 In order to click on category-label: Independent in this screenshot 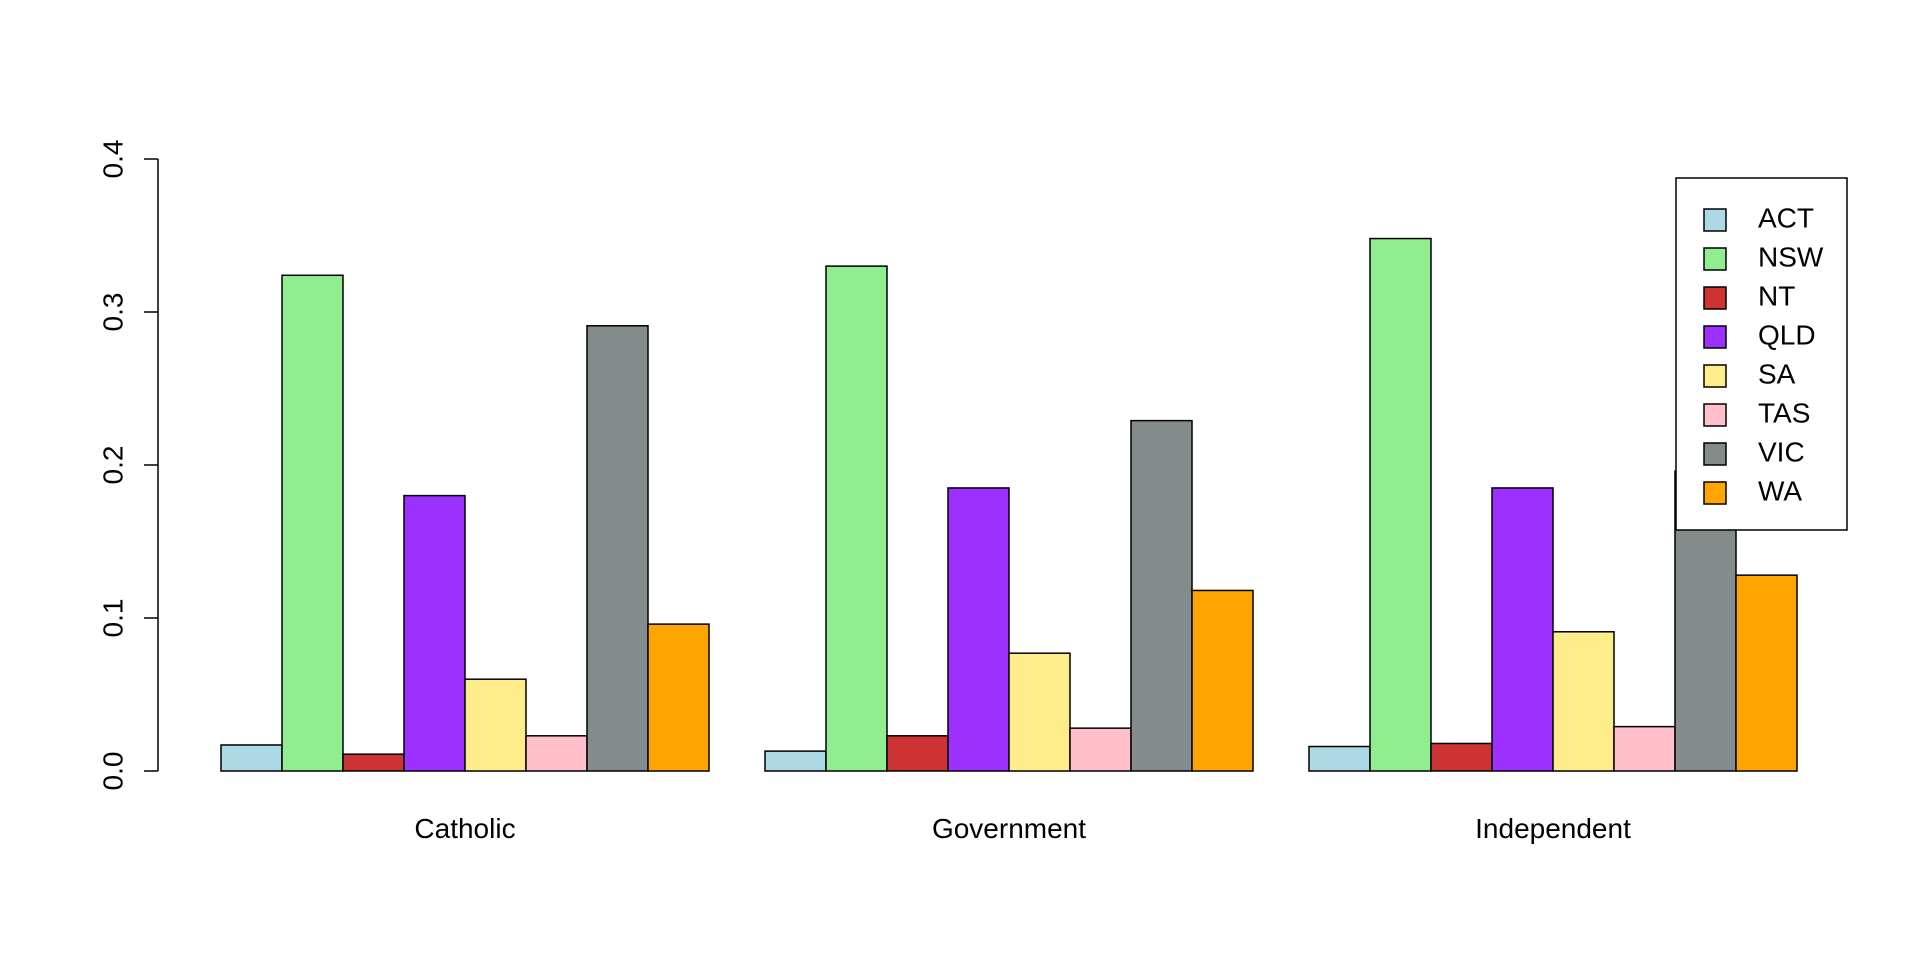, I will do `click(1553, 828)`.